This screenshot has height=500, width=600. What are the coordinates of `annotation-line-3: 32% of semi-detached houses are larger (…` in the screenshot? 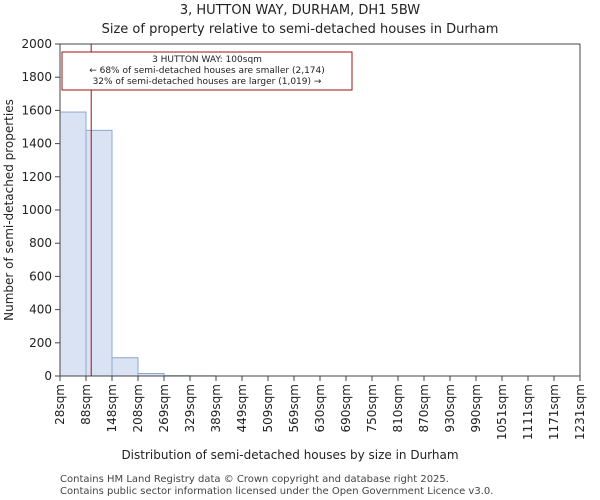 It's located at (207, 82).